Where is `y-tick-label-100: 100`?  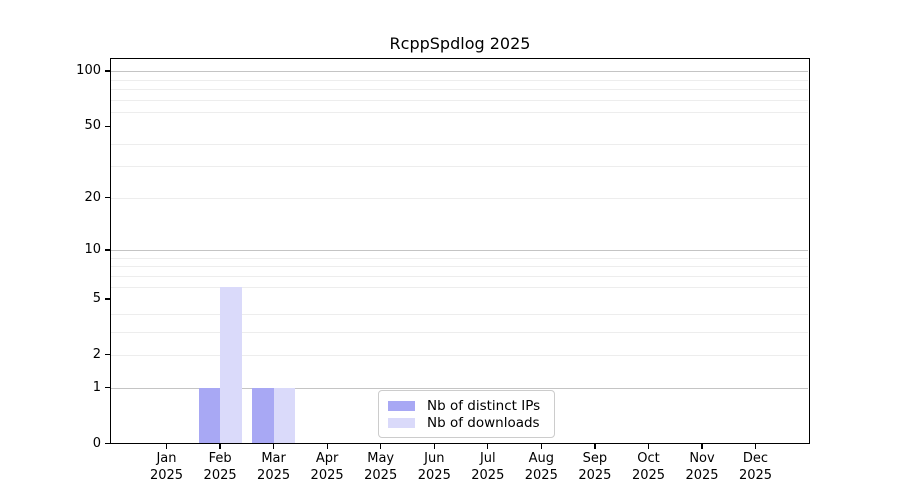
y-tick-label-100: 100 is located at coordinates (88, 71).